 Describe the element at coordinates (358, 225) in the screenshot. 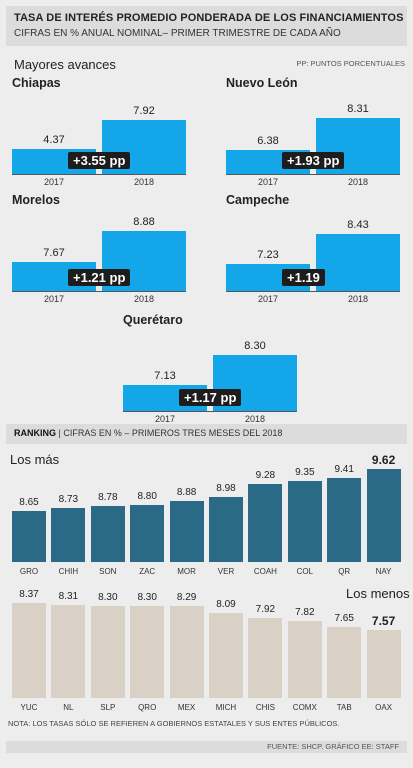

I see `value-label-2018: 8.43` at that location.